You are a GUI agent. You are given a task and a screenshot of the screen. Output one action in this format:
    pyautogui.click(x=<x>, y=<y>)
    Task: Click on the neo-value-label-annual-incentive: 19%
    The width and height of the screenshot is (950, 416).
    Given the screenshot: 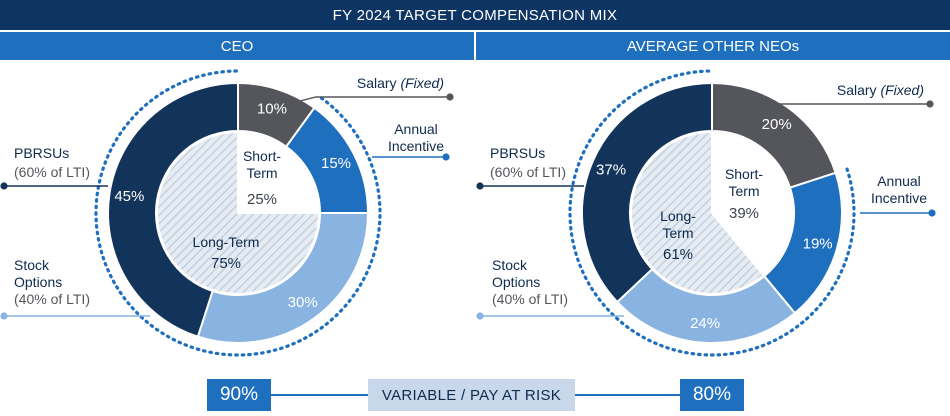 What is the action you would take?
    pyautogui.click(x=818, y=244)
    